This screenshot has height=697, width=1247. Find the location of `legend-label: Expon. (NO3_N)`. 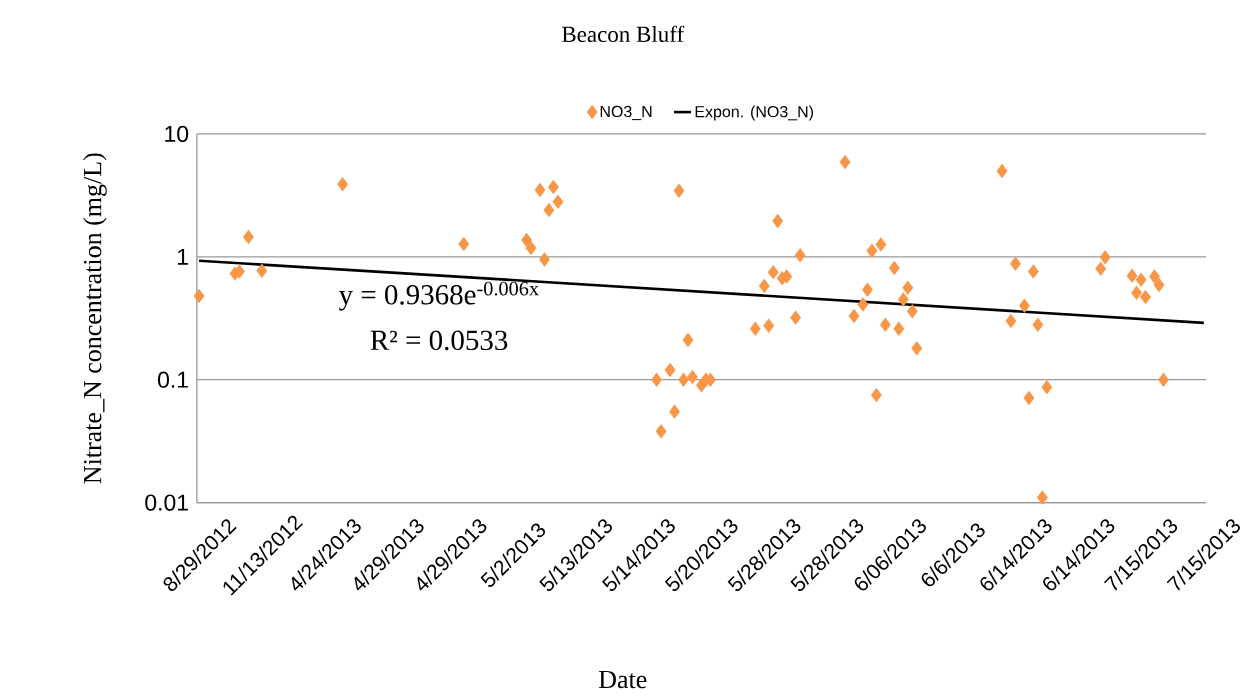

legend-label: Expon. (NO3_N) is located at coordinates (754, 113).